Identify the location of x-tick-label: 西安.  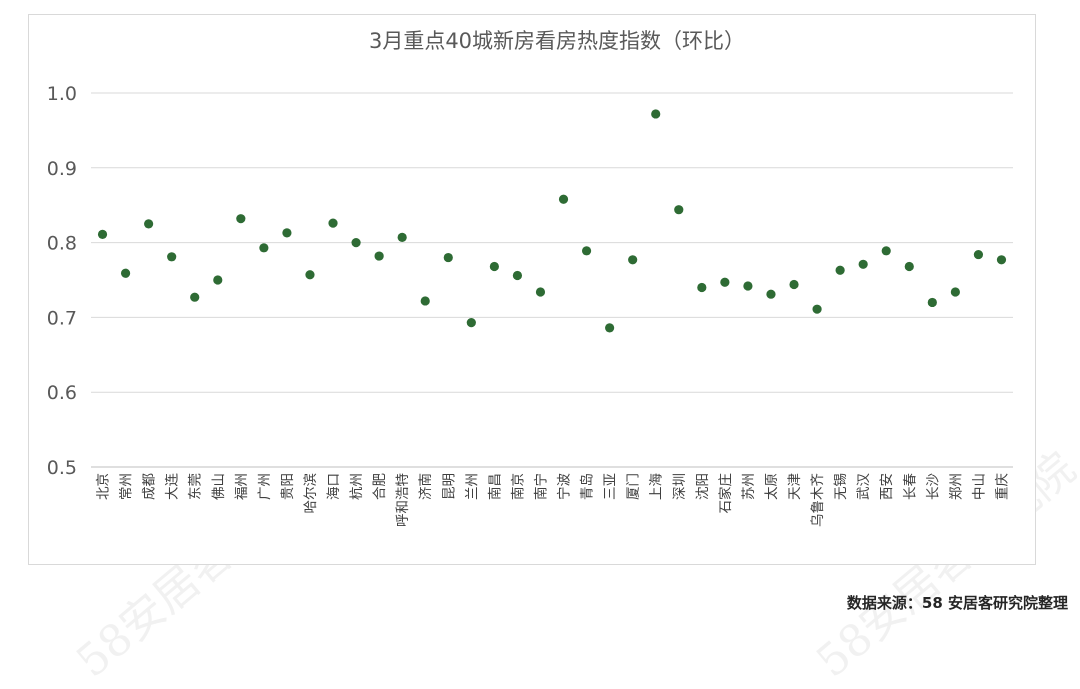
(887, 486).